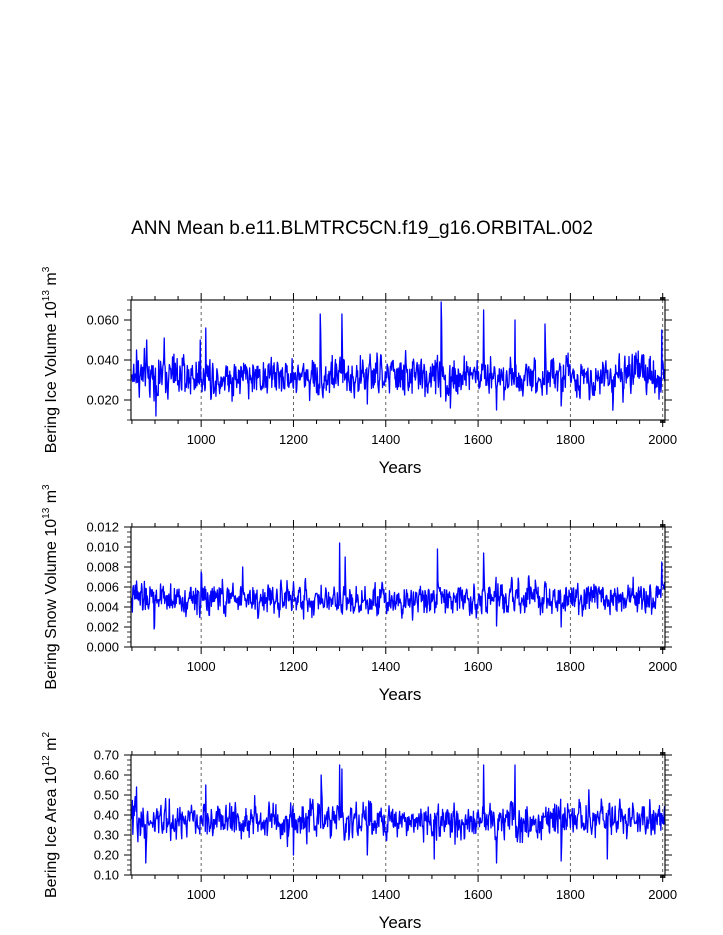 The height and width of the screenshot is (935, 723). What do you see at coordinates (102, 527) in the screenshot?
I see `y-tick-label: 0.012` at bounding box center [102, 527].